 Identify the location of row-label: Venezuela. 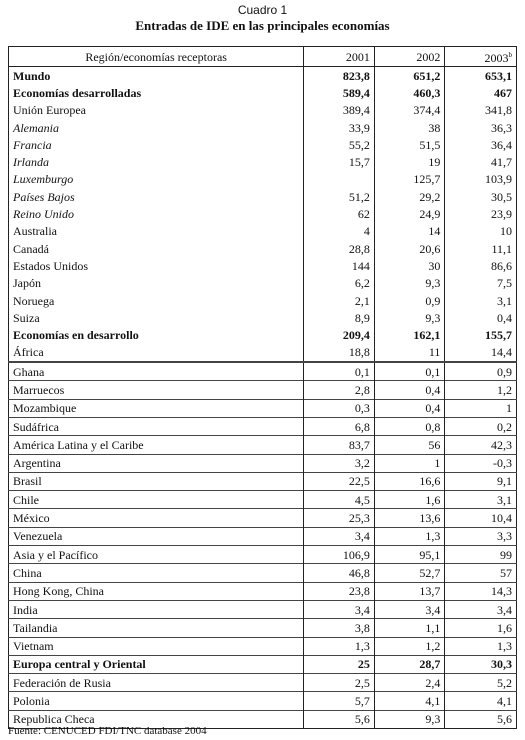
(156, 536).